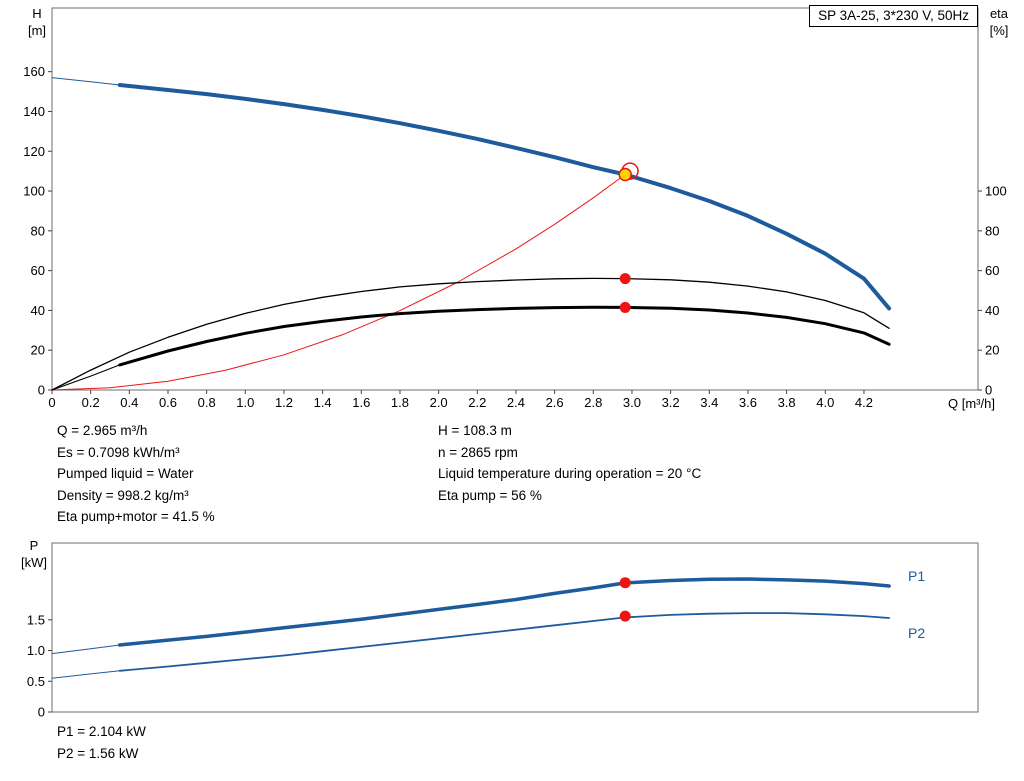 Image resolution: width=1024 pixels, height=781 pixels. I want to click on eta-axis-symbol: eta, so click(999, 13).